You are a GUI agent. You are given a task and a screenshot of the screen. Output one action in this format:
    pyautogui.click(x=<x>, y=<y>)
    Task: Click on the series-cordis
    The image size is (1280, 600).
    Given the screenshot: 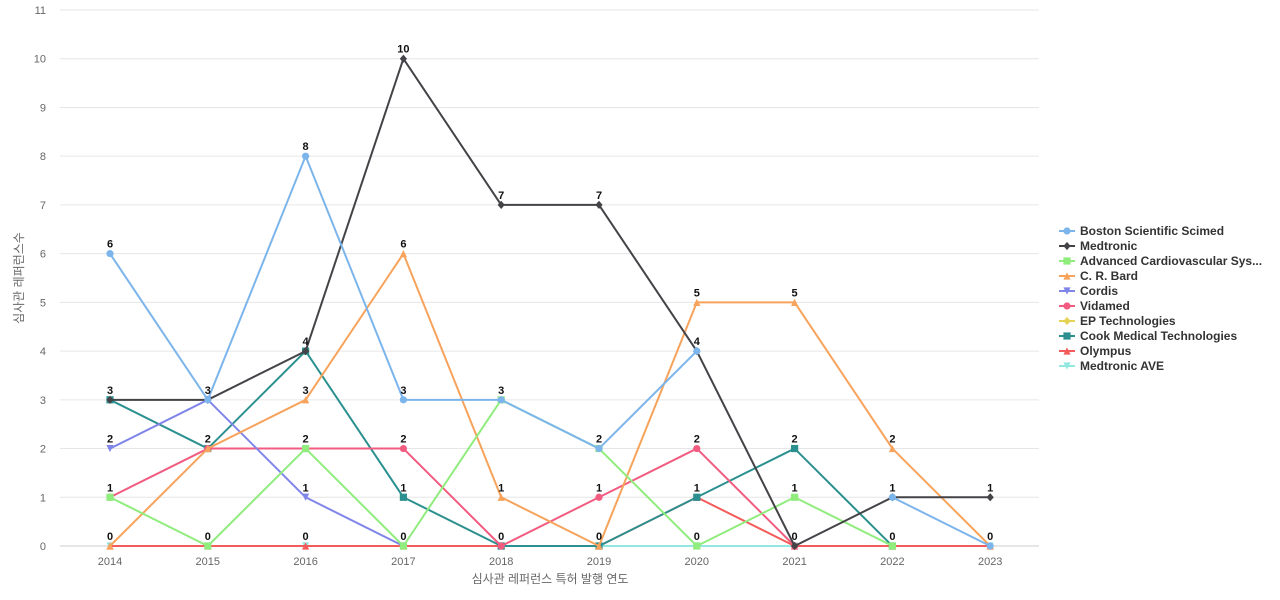 What is the action you would take?
    pyautogui.click(x=256, y=473)
    